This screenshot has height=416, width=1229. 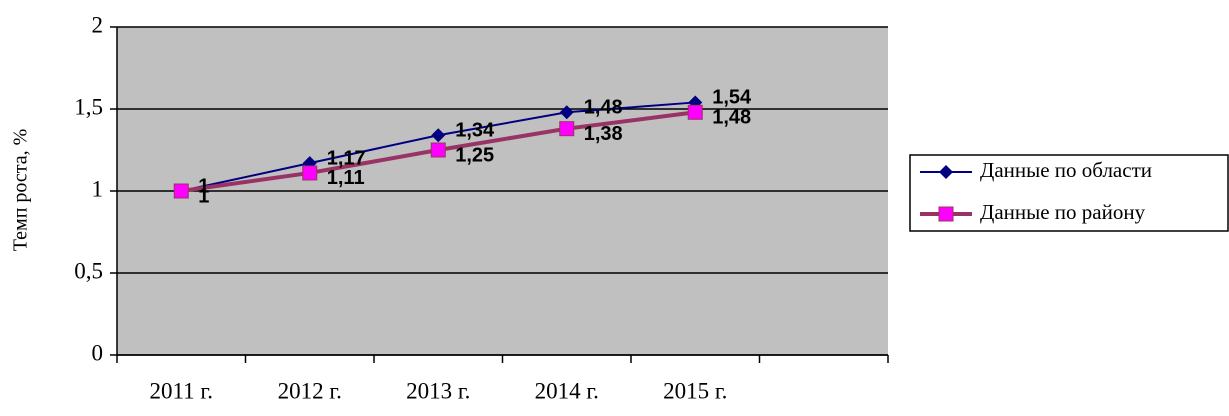 I want to click on y-tick-label: 2, so click(x=98, y=24).